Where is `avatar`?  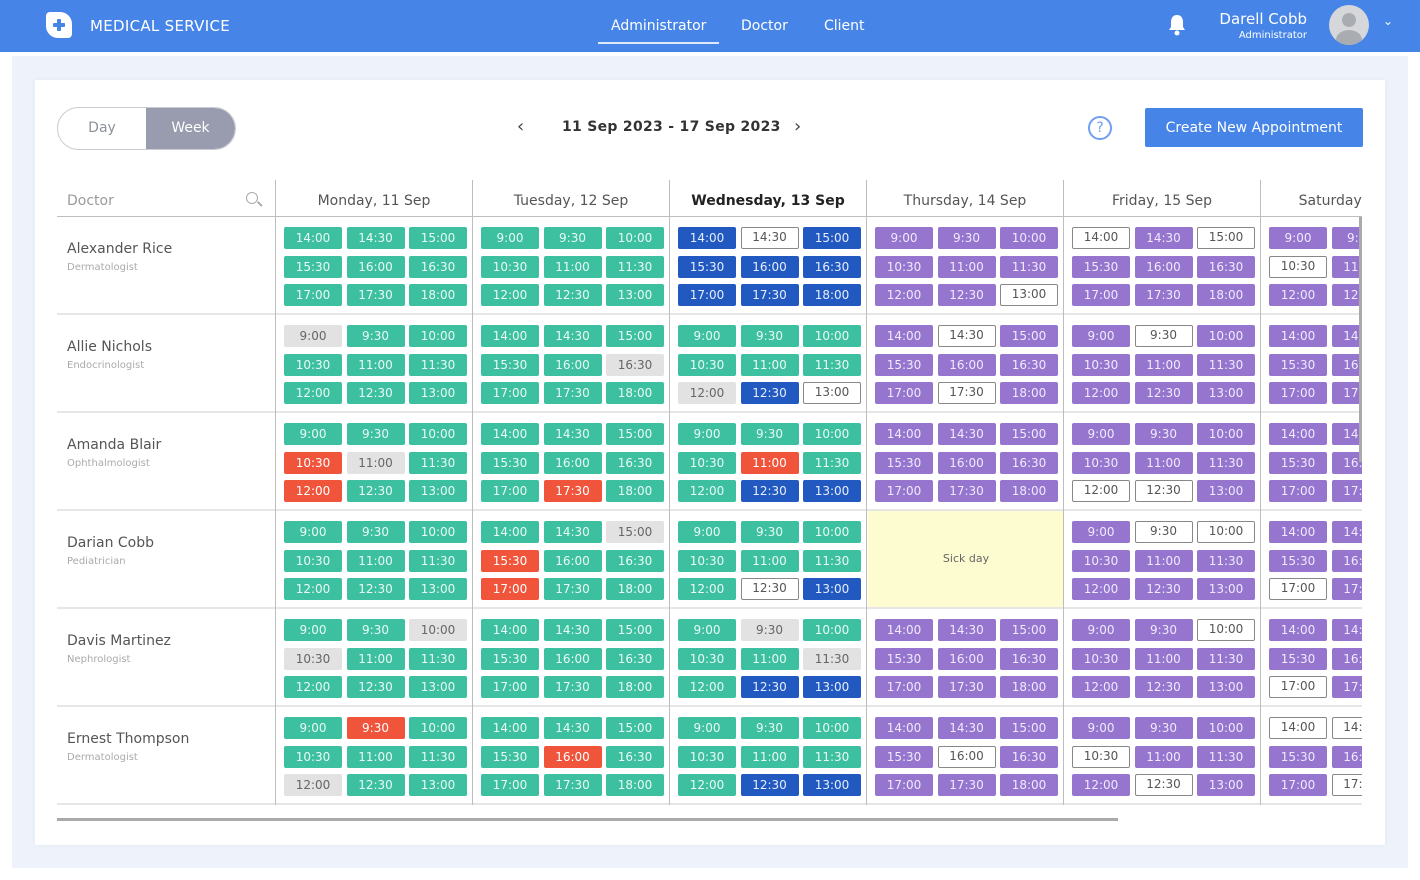
avatar is located at coordinates (1349, 25).